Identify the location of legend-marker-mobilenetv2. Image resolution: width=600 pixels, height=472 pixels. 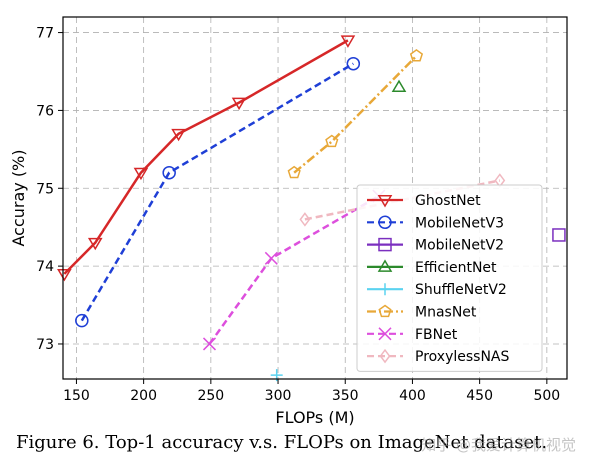
(385, 244).